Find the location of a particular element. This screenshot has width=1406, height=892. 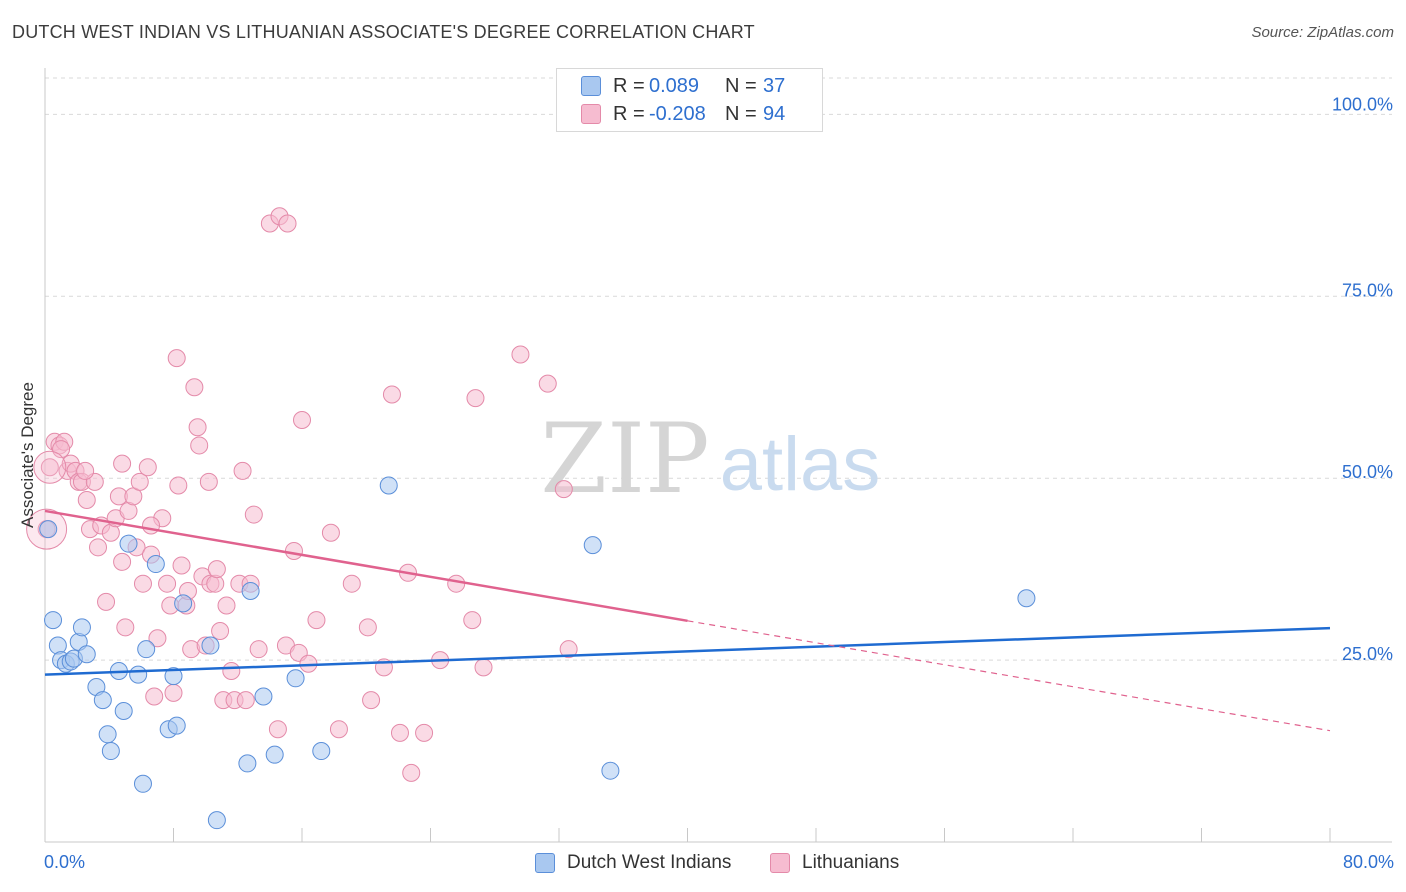

r-value-pink: -0.208 is located at coordinates (677, 113).